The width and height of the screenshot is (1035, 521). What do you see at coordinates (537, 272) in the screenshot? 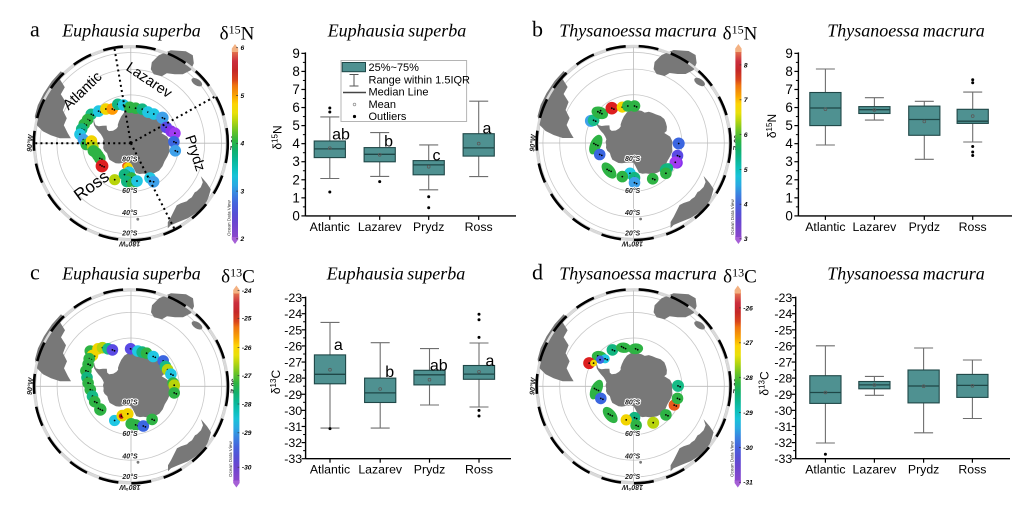
I see `svg-text: d` at bounding box center [537, 272].